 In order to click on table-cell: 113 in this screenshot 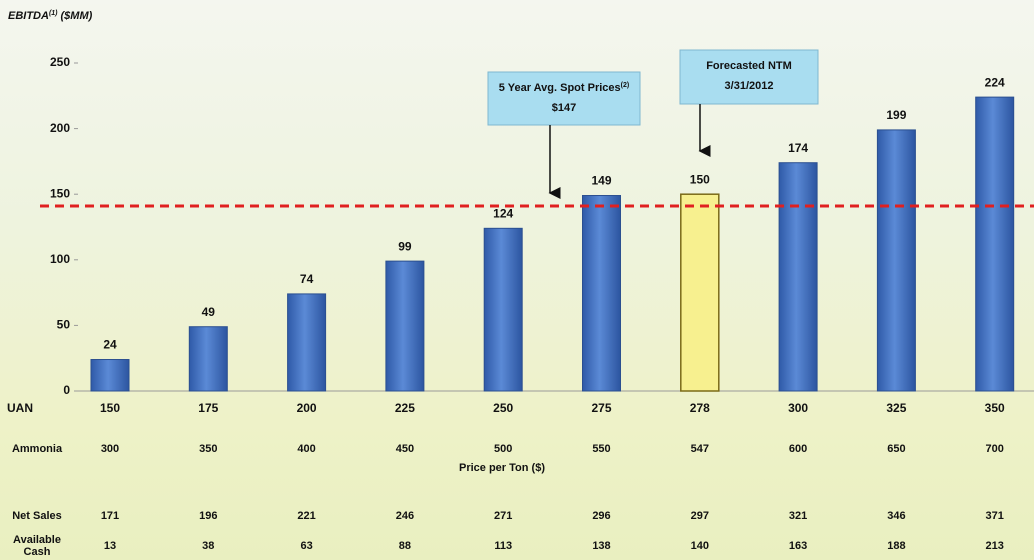, I will do `click(503, 546)`.